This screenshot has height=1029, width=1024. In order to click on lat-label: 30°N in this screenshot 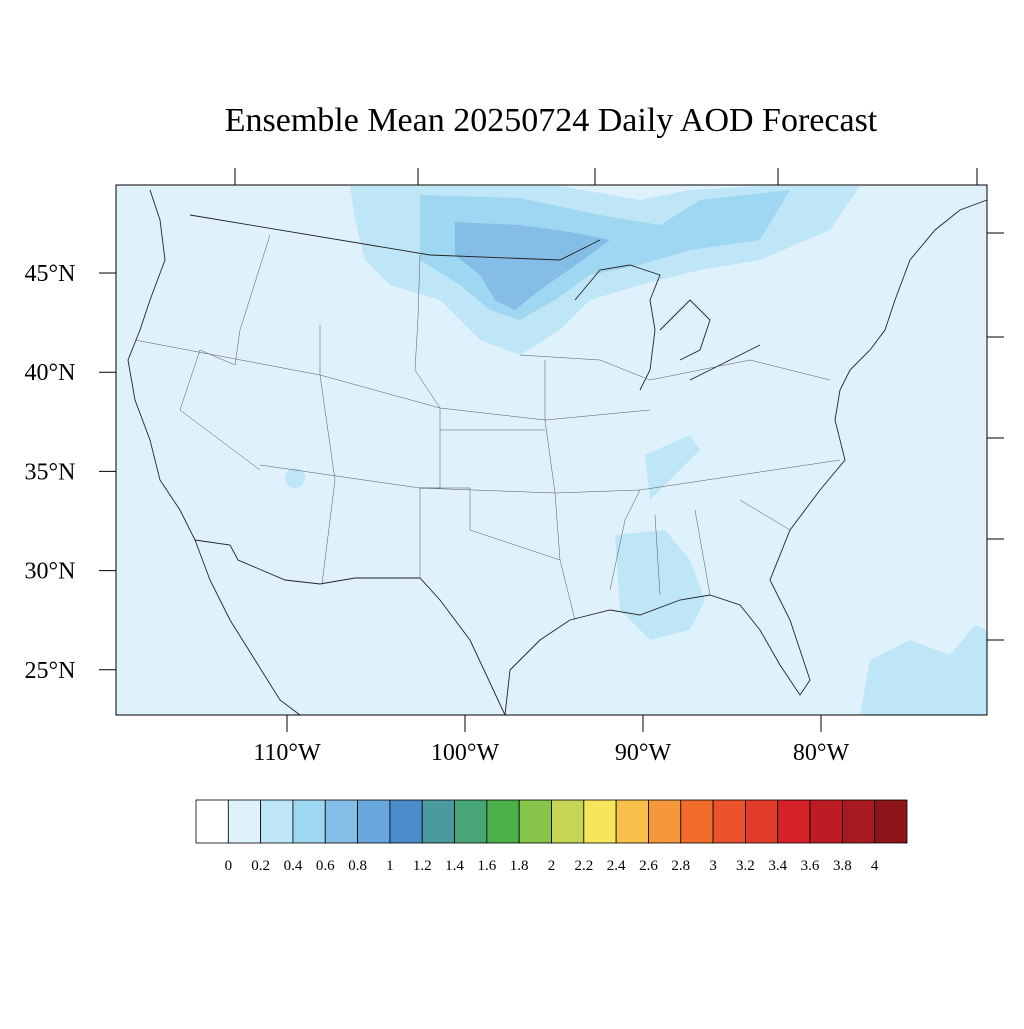, I will do `click(50, 572)`.